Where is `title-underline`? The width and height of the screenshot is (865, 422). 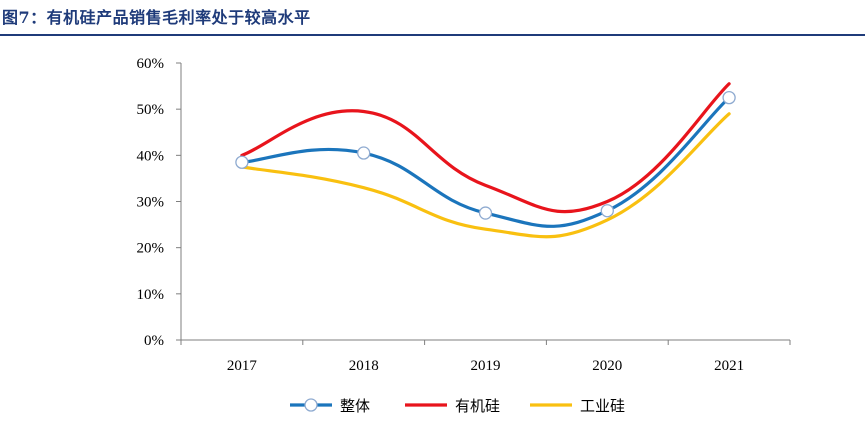
title-underline is located at coordinates (432, 35).